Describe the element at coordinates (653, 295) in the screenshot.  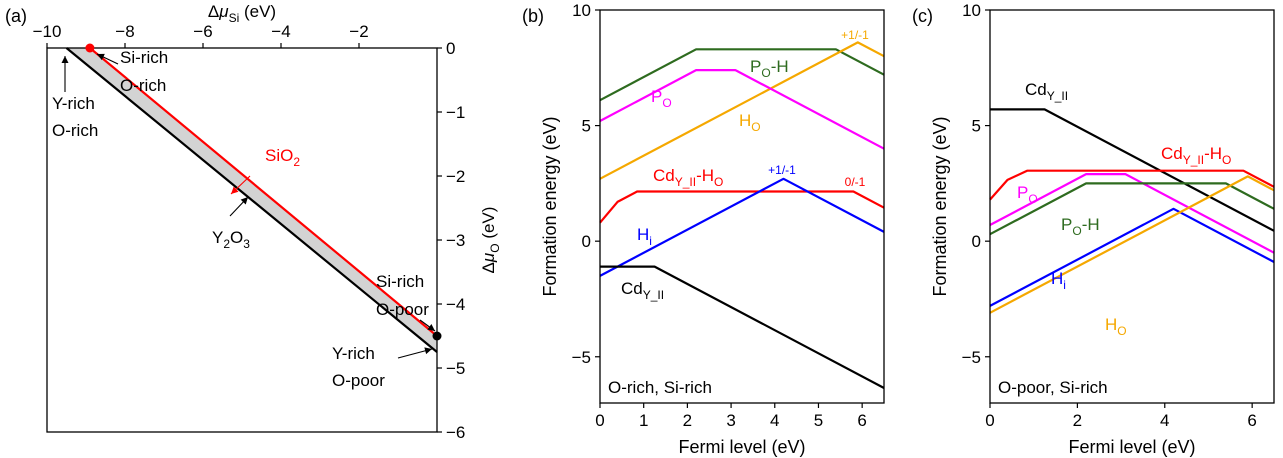
I see `series-label-Cd_Y_II-part: Y_II` at that location.